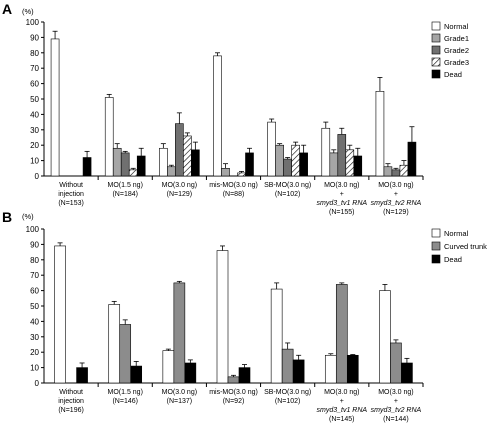  What do you see at coordinates (456, 62) in the screenshot?
I see `legend-label: Grade3` at bounding box center [456, 62].